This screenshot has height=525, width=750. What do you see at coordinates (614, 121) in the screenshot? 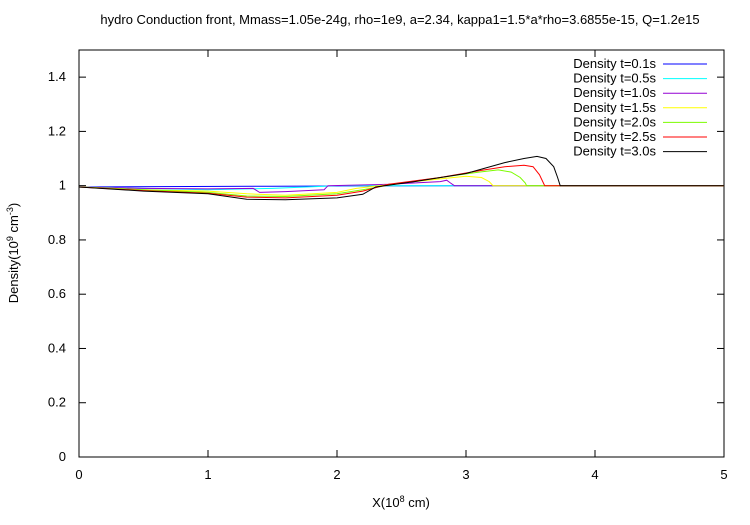
I see `legend-entry-label: Density t=2.0s` at bounding box center [614, 121].